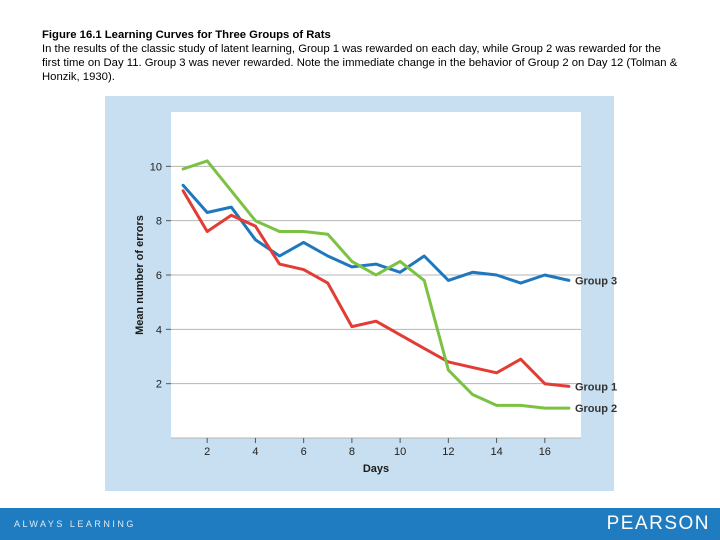 This screenshot has height=540, width=720. Describe the element at coordinates (596, 387) in the screenshot. I see `group-1-legend-label: Group 1` at that location.